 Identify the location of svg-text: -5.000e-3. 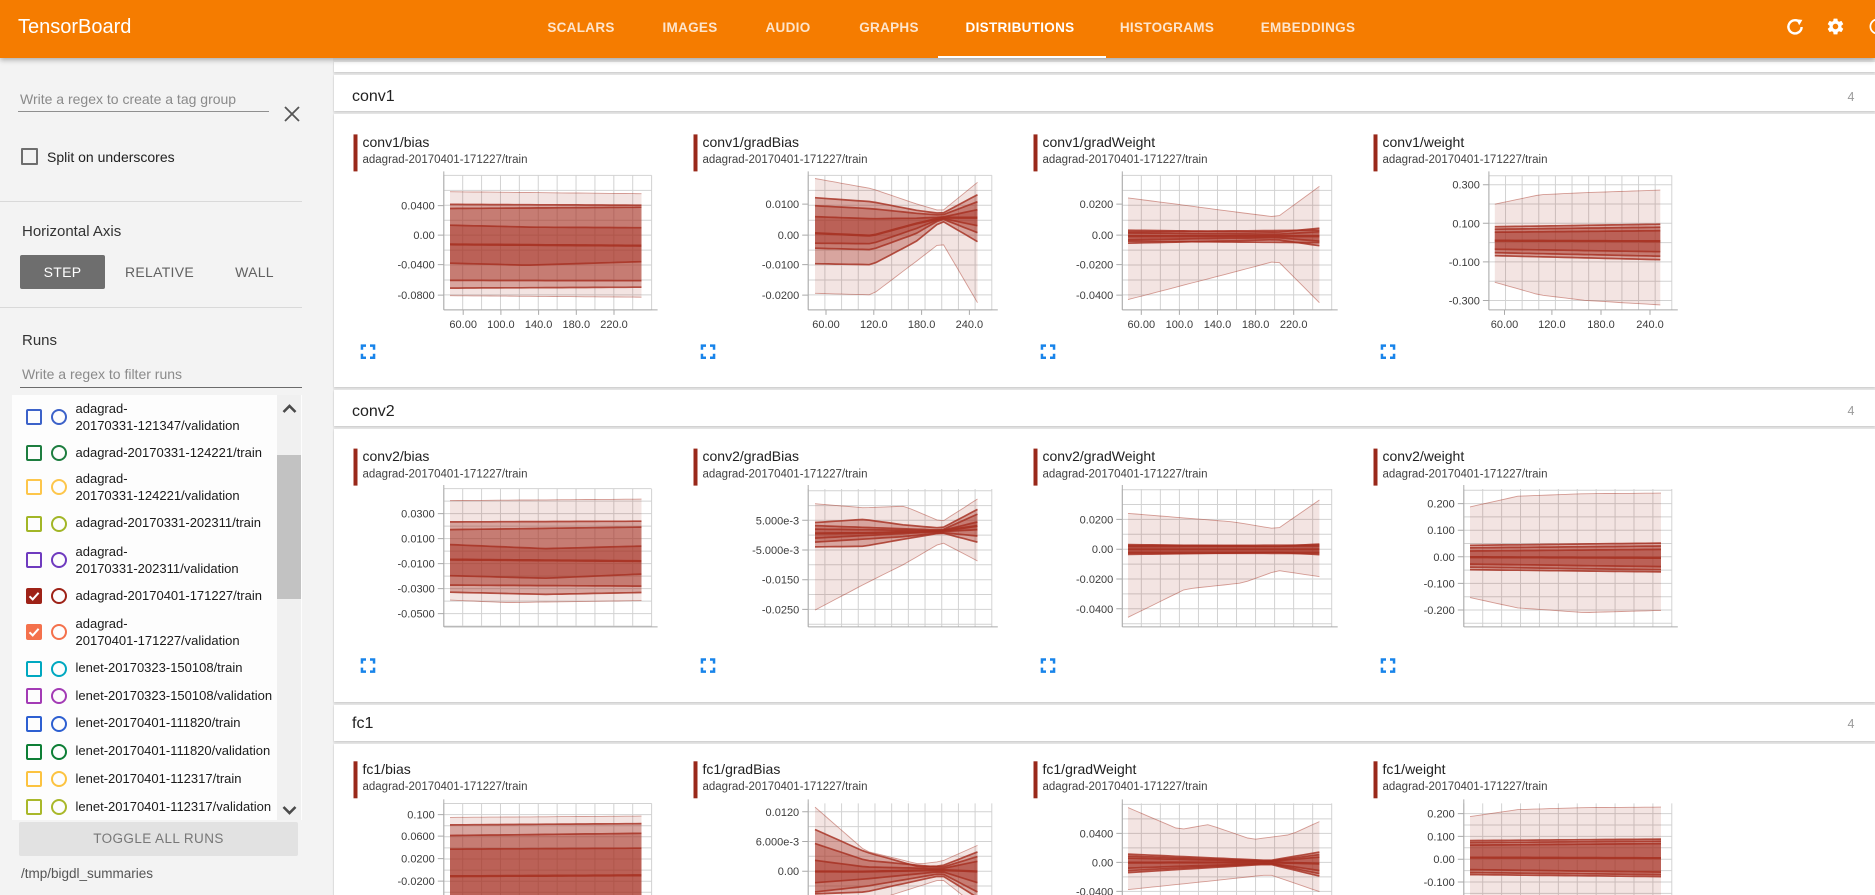
(775, 551).